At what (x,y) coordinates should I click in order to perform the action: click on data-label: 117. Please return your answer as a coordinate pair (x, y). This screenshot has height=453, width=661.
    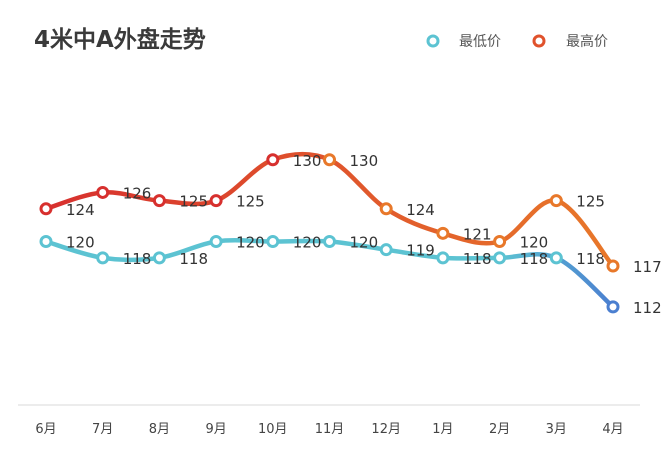
    Looking at the image, I should click on (647, 267).